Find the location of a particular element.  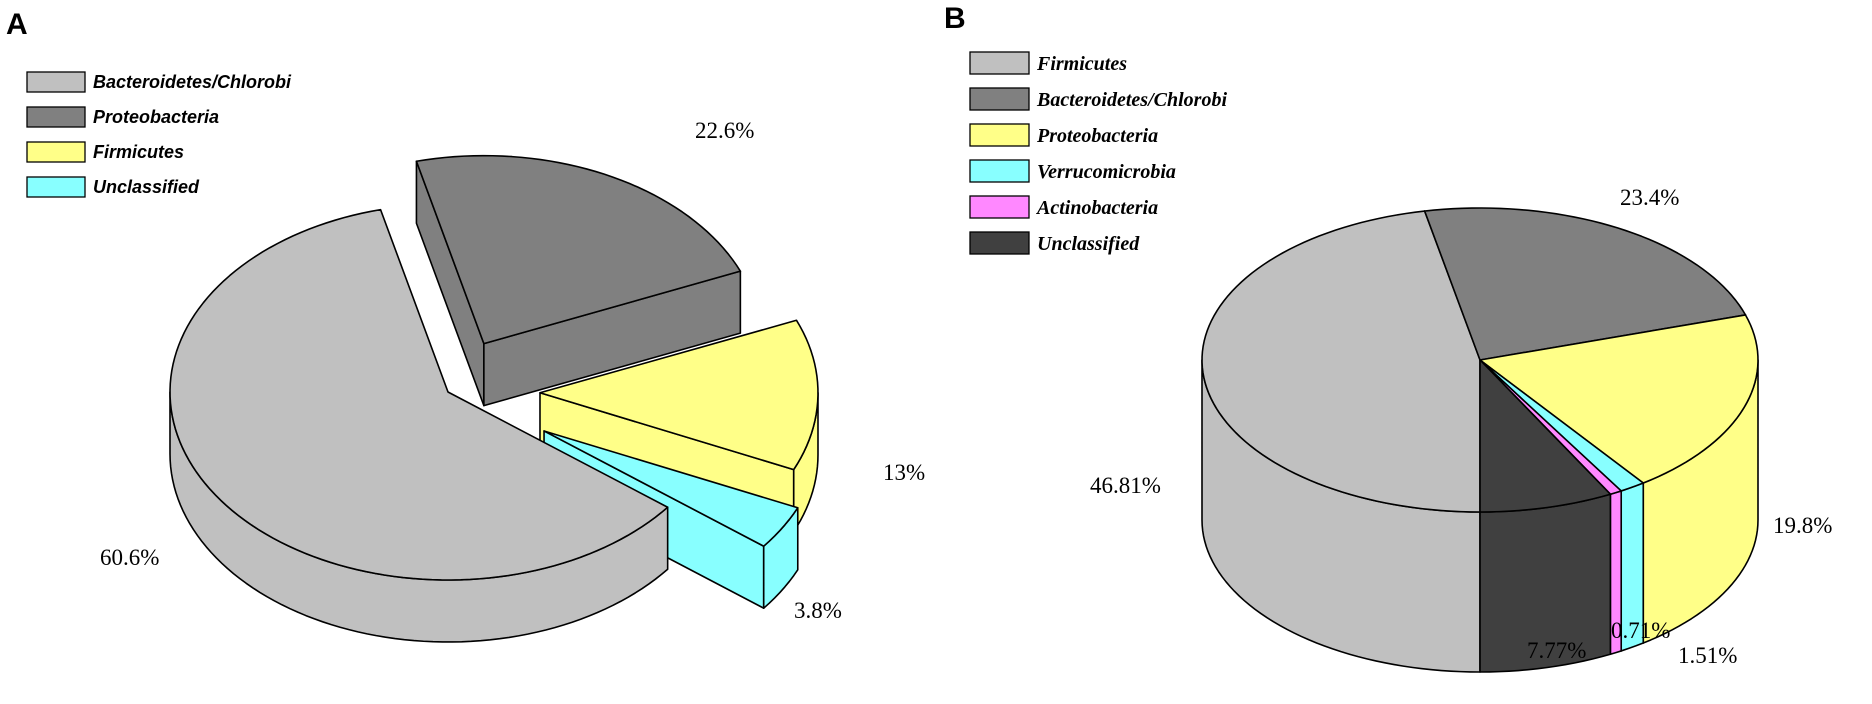

data-label-proteobacteria: 22.6% is located at coordinates (724, 130).